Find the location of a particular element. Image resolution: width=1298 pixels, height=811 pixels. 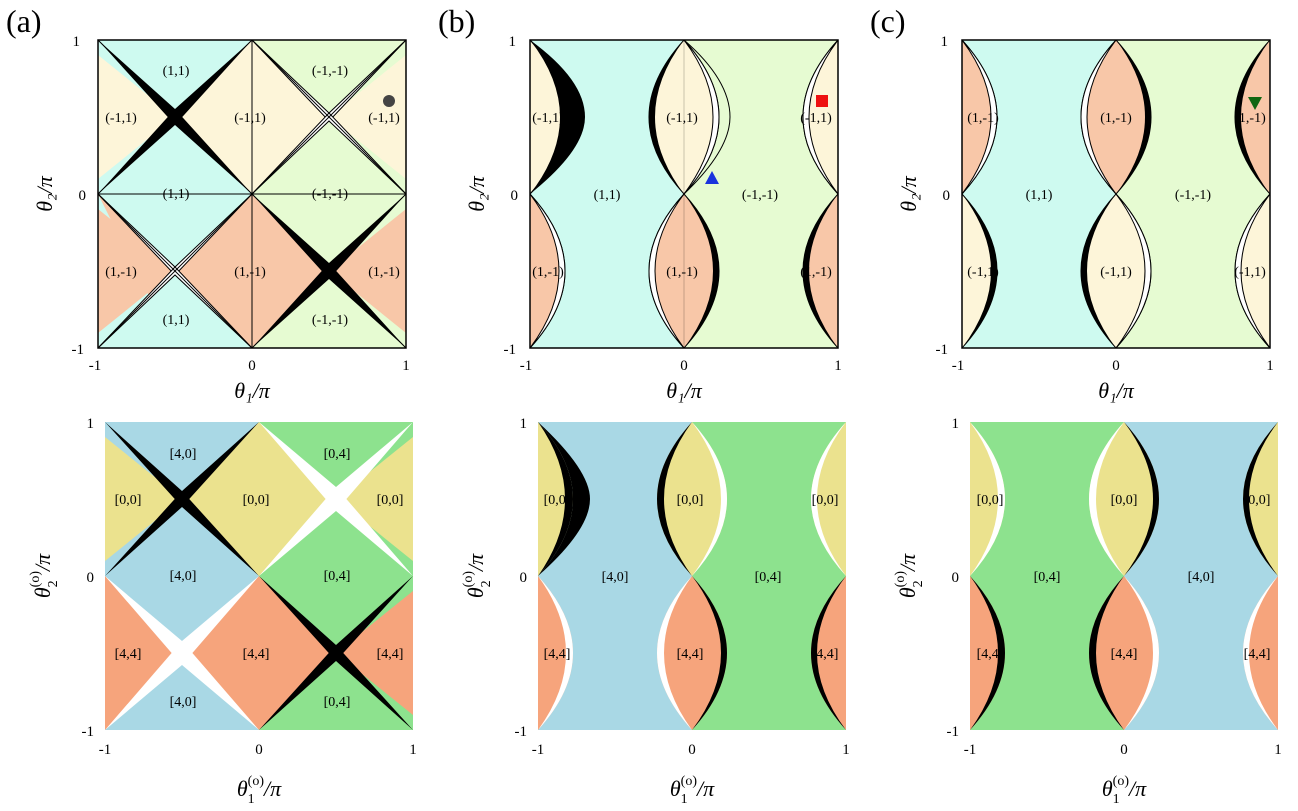

panel-letter-a: (a) is located at coordinates (24, 21).